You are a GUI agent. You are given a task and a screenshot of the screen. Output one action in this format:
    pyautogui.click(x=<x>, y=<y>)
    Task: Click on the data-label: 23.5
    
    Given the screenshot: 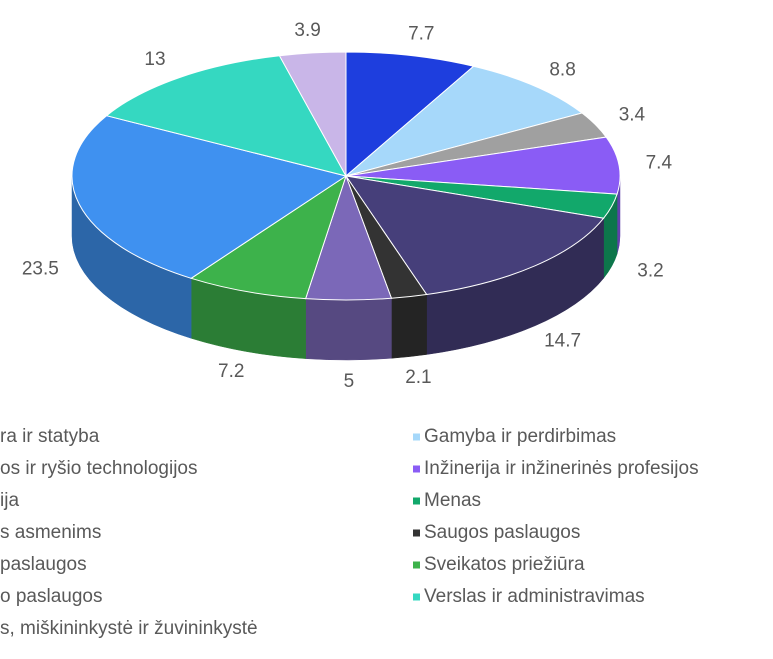 What is the action you would take?
    pyautogui.click(x=40, y=268)
    